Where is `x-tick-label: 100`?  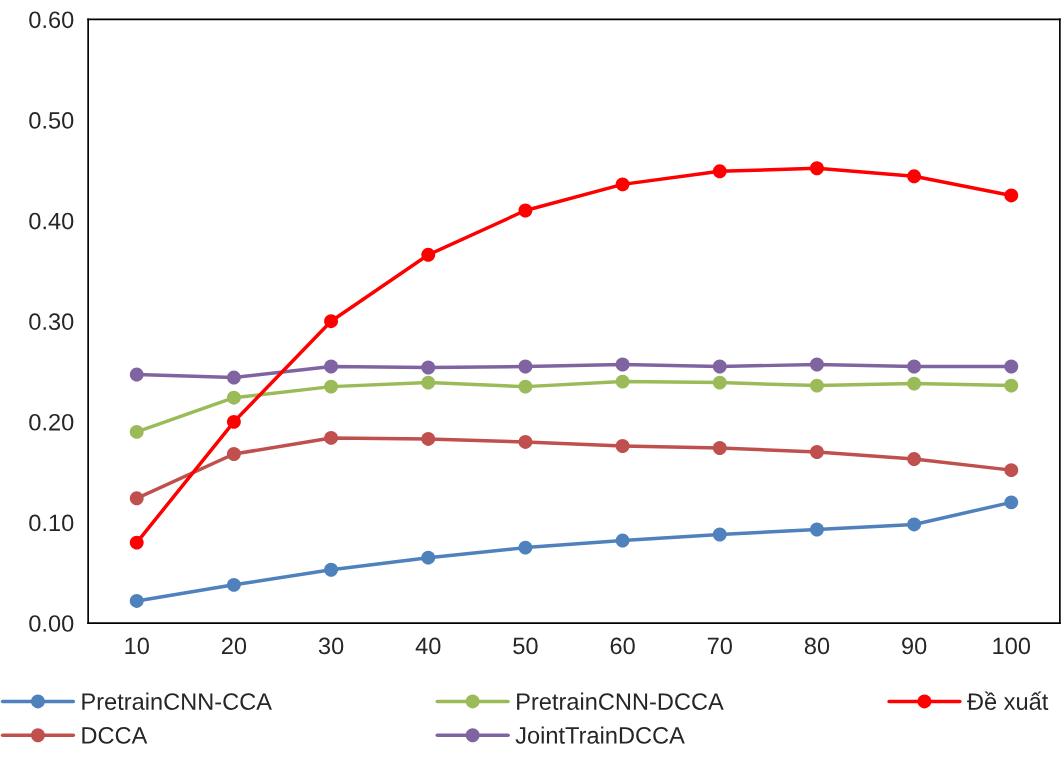 x-tick-label: 100 is located at coordinates (1012, 646).